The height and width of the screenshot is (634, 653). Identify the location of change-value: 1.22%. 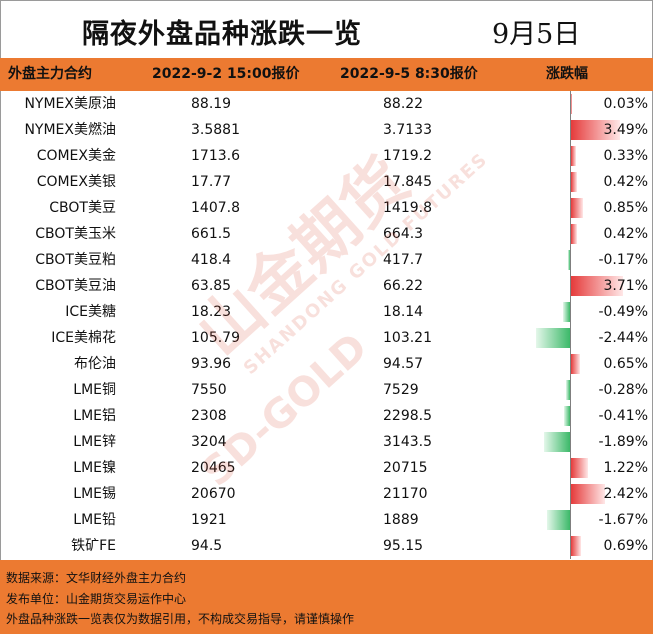
(625, 468).